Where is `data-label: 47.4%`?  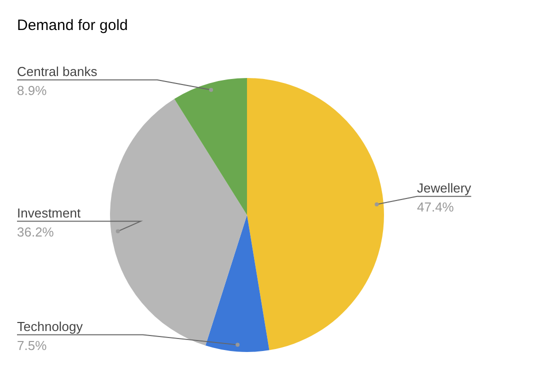
data-label: 47.4% is located at coordinates (435, 206).